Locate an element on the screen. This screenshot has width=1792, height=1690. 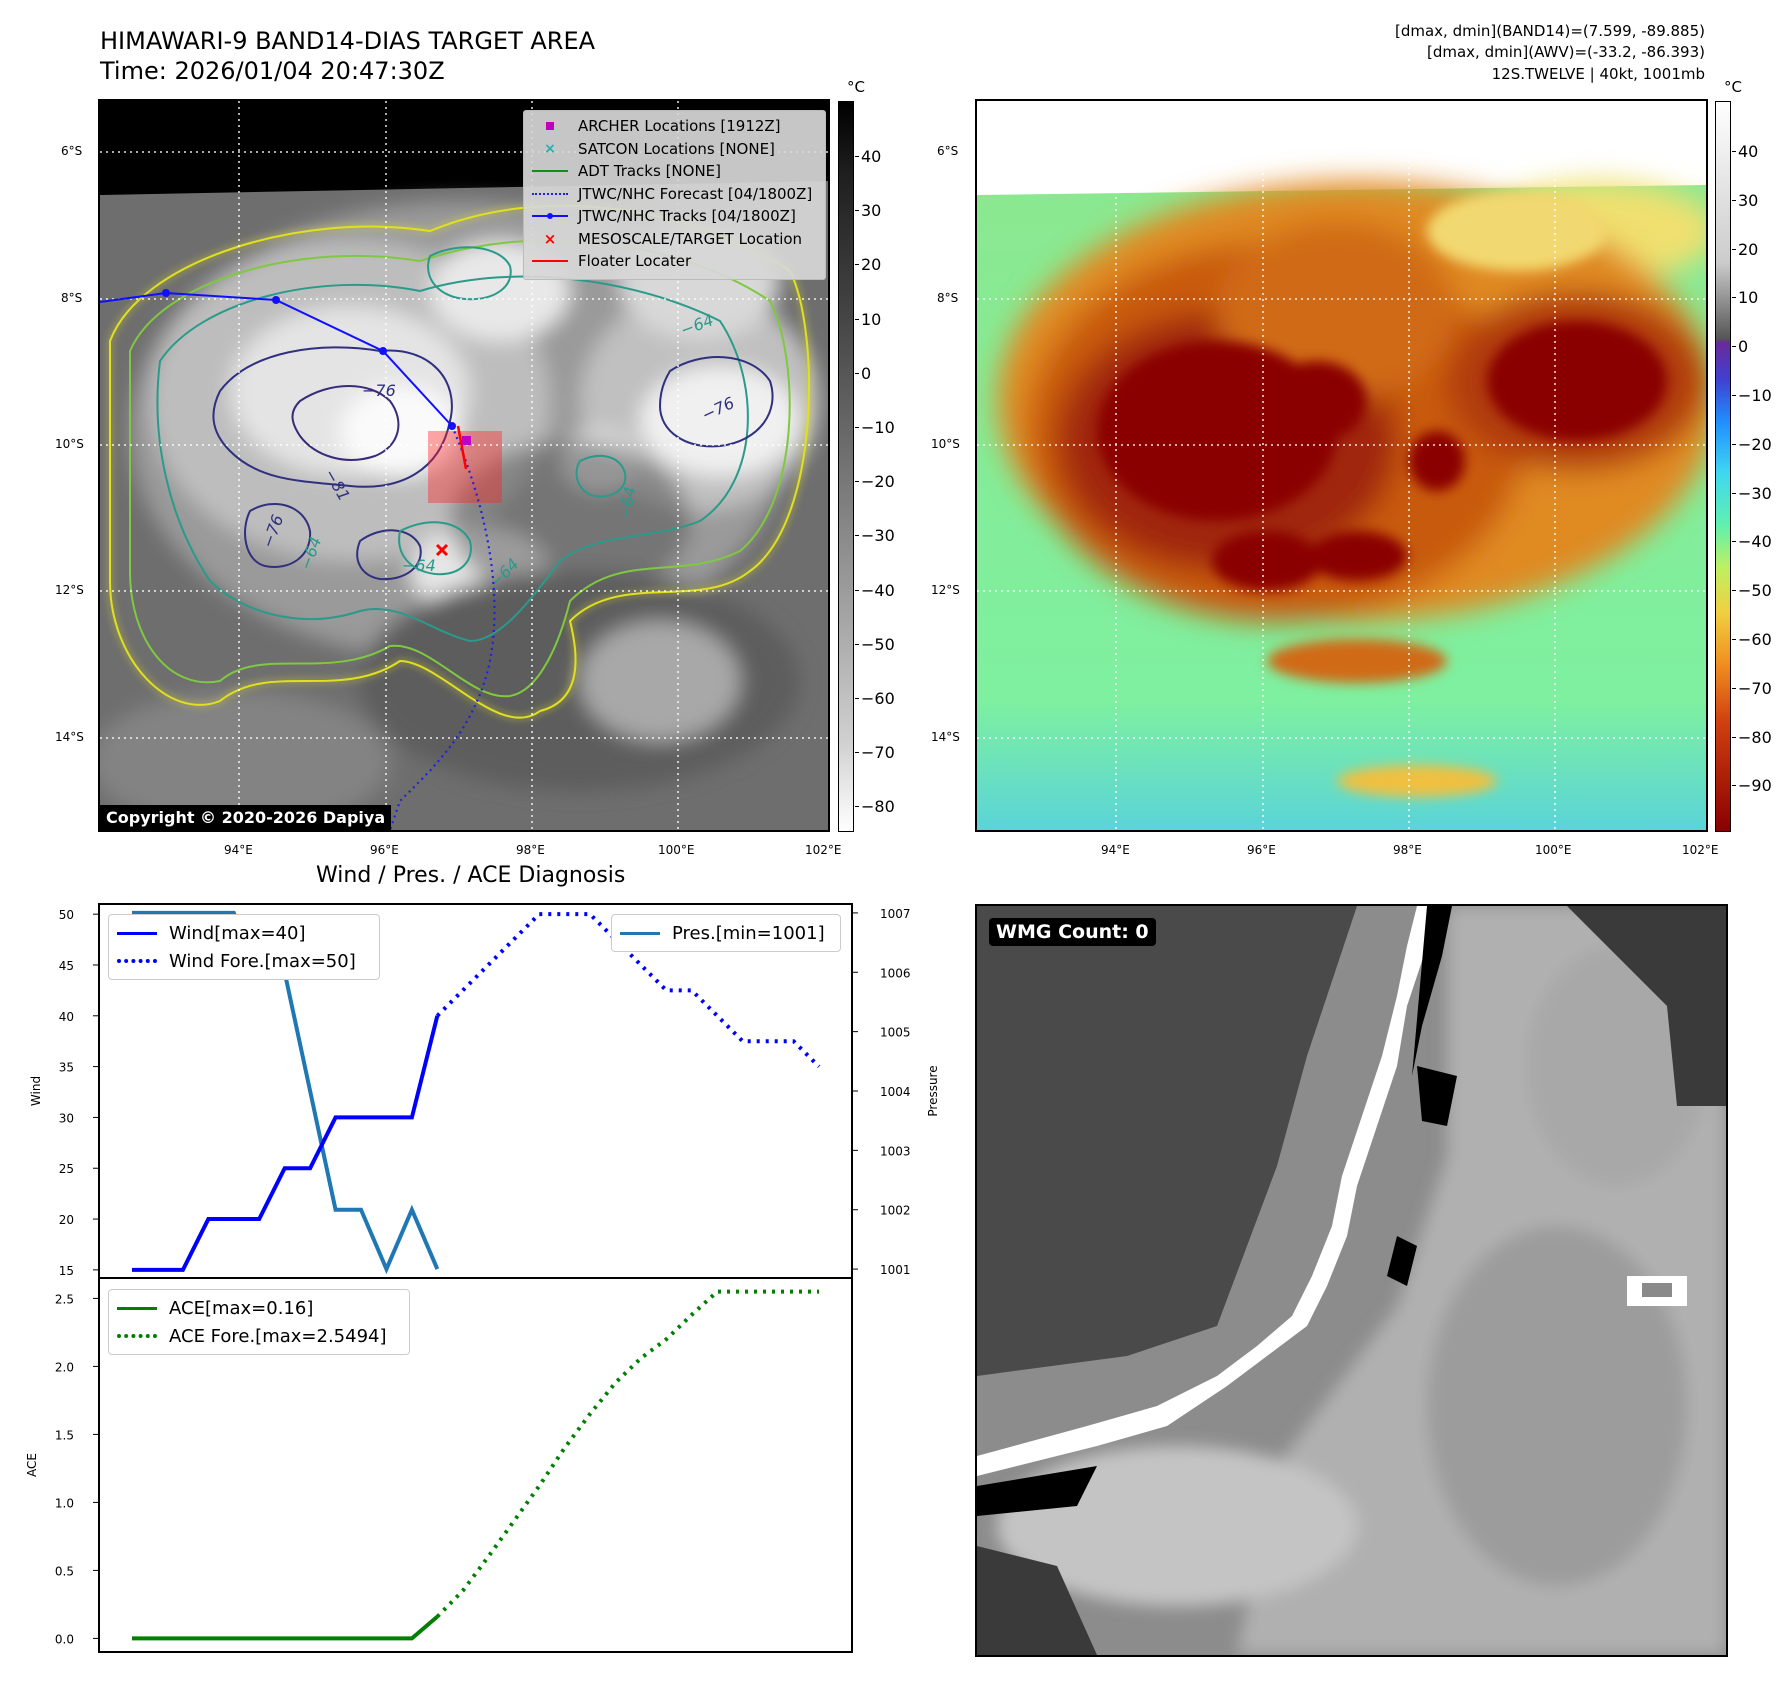
colorbar-tick-label: 40 is located at coordinates (1748, 151).